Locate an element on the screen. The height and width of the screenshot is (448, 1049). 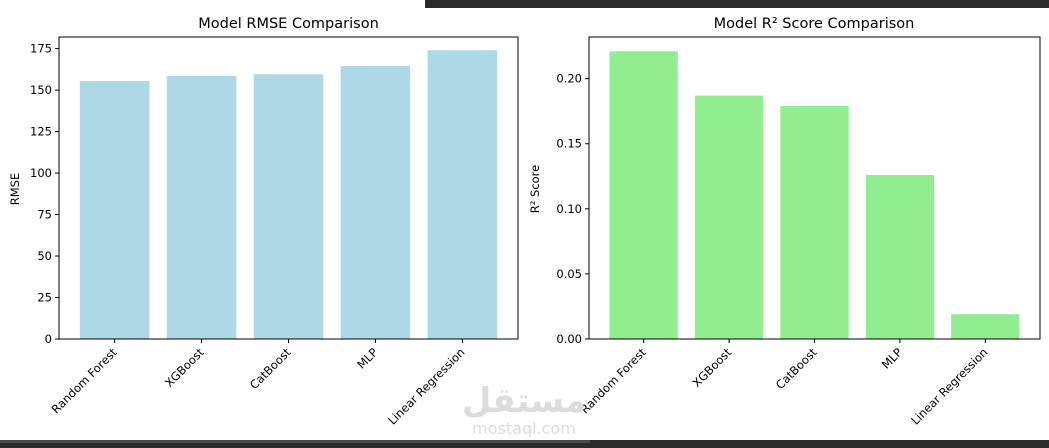
rmse-y-tick-label: 25 is located at coordinates (44, 298).